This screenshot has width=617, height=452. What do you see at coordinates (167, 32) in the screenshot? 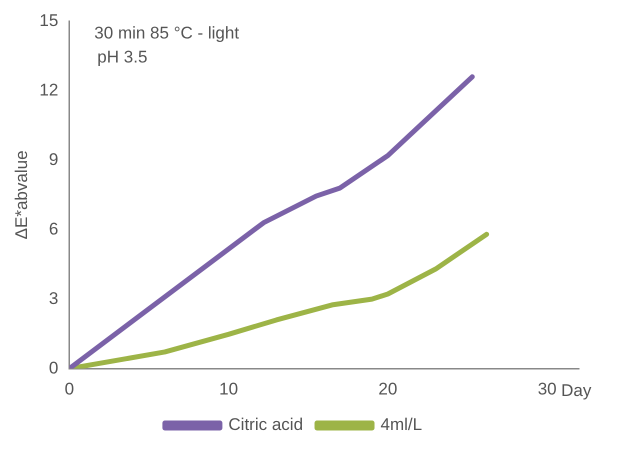
I see `annotation: 30 min 85 °C - light` at bounding box center [167, 32].